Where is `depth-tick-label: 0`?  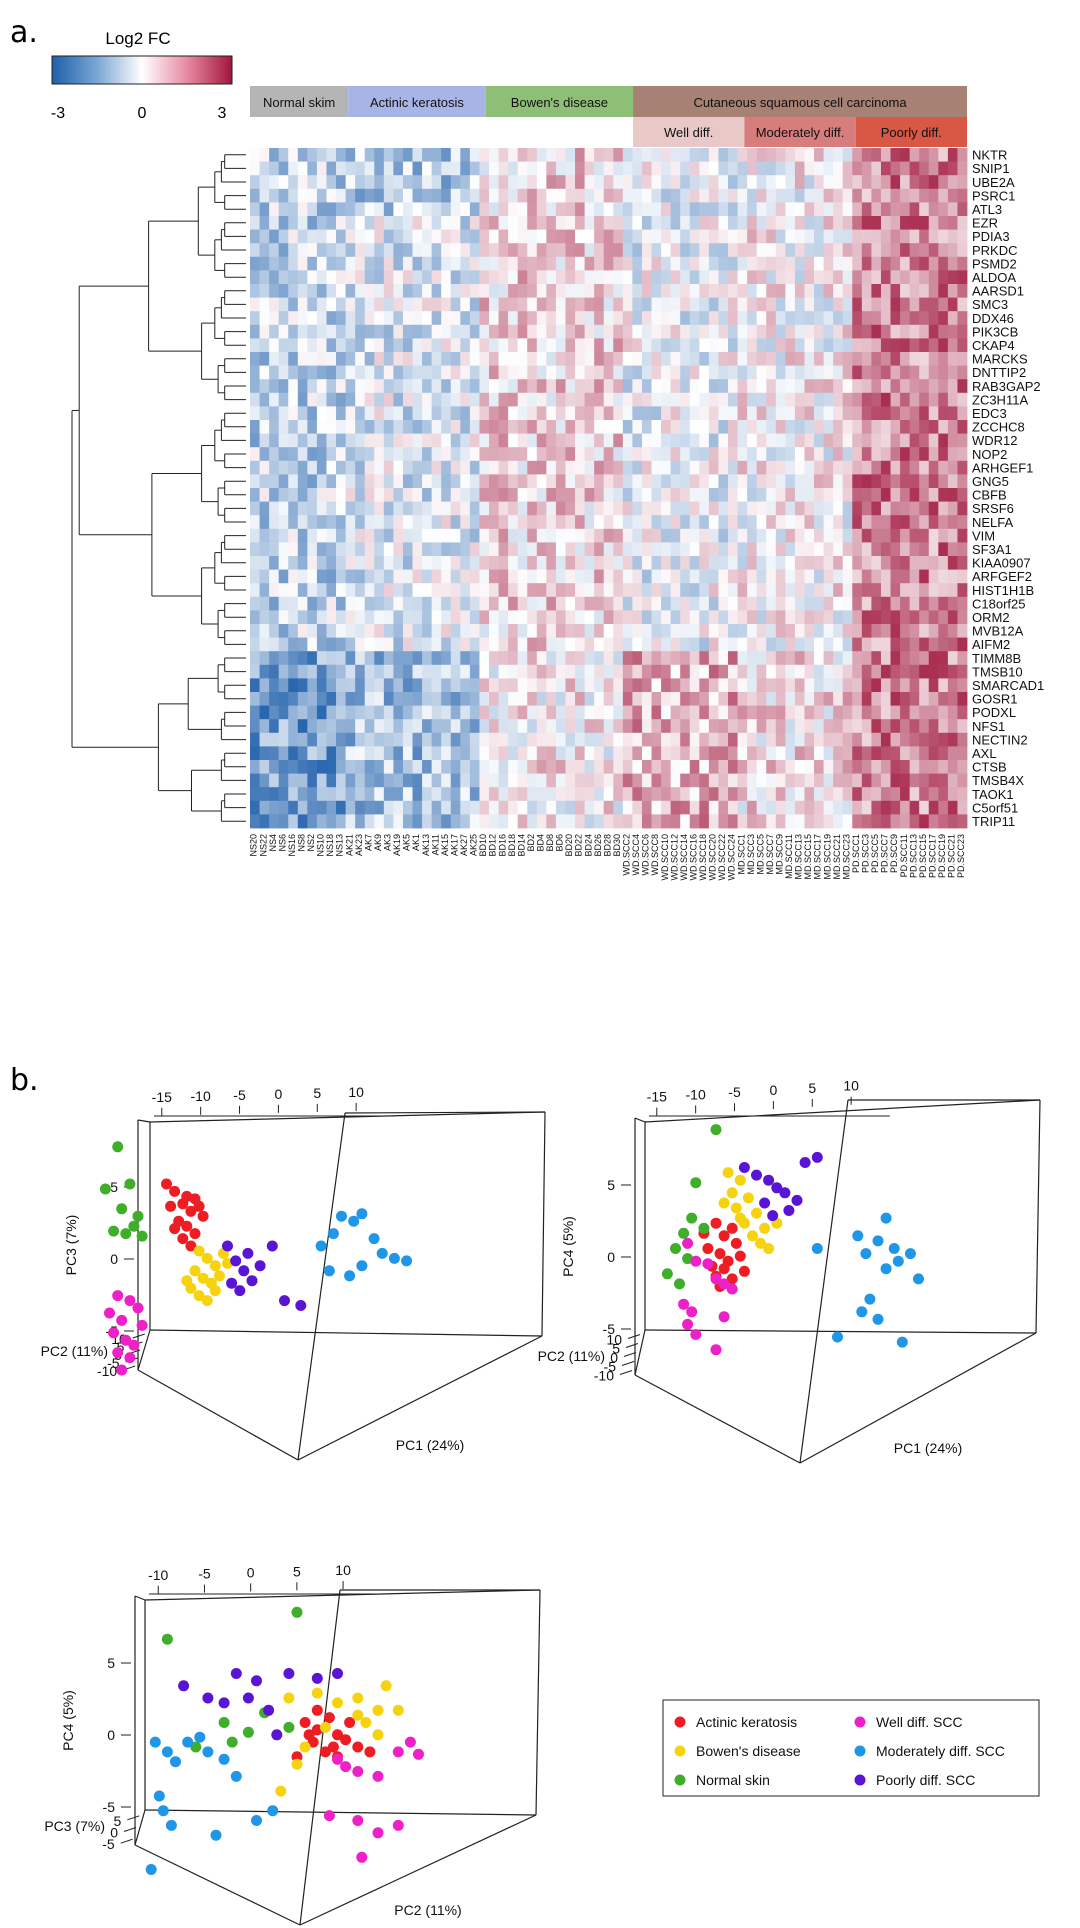
depth-tick-label: 0 is located at coordinates (614, 1358).